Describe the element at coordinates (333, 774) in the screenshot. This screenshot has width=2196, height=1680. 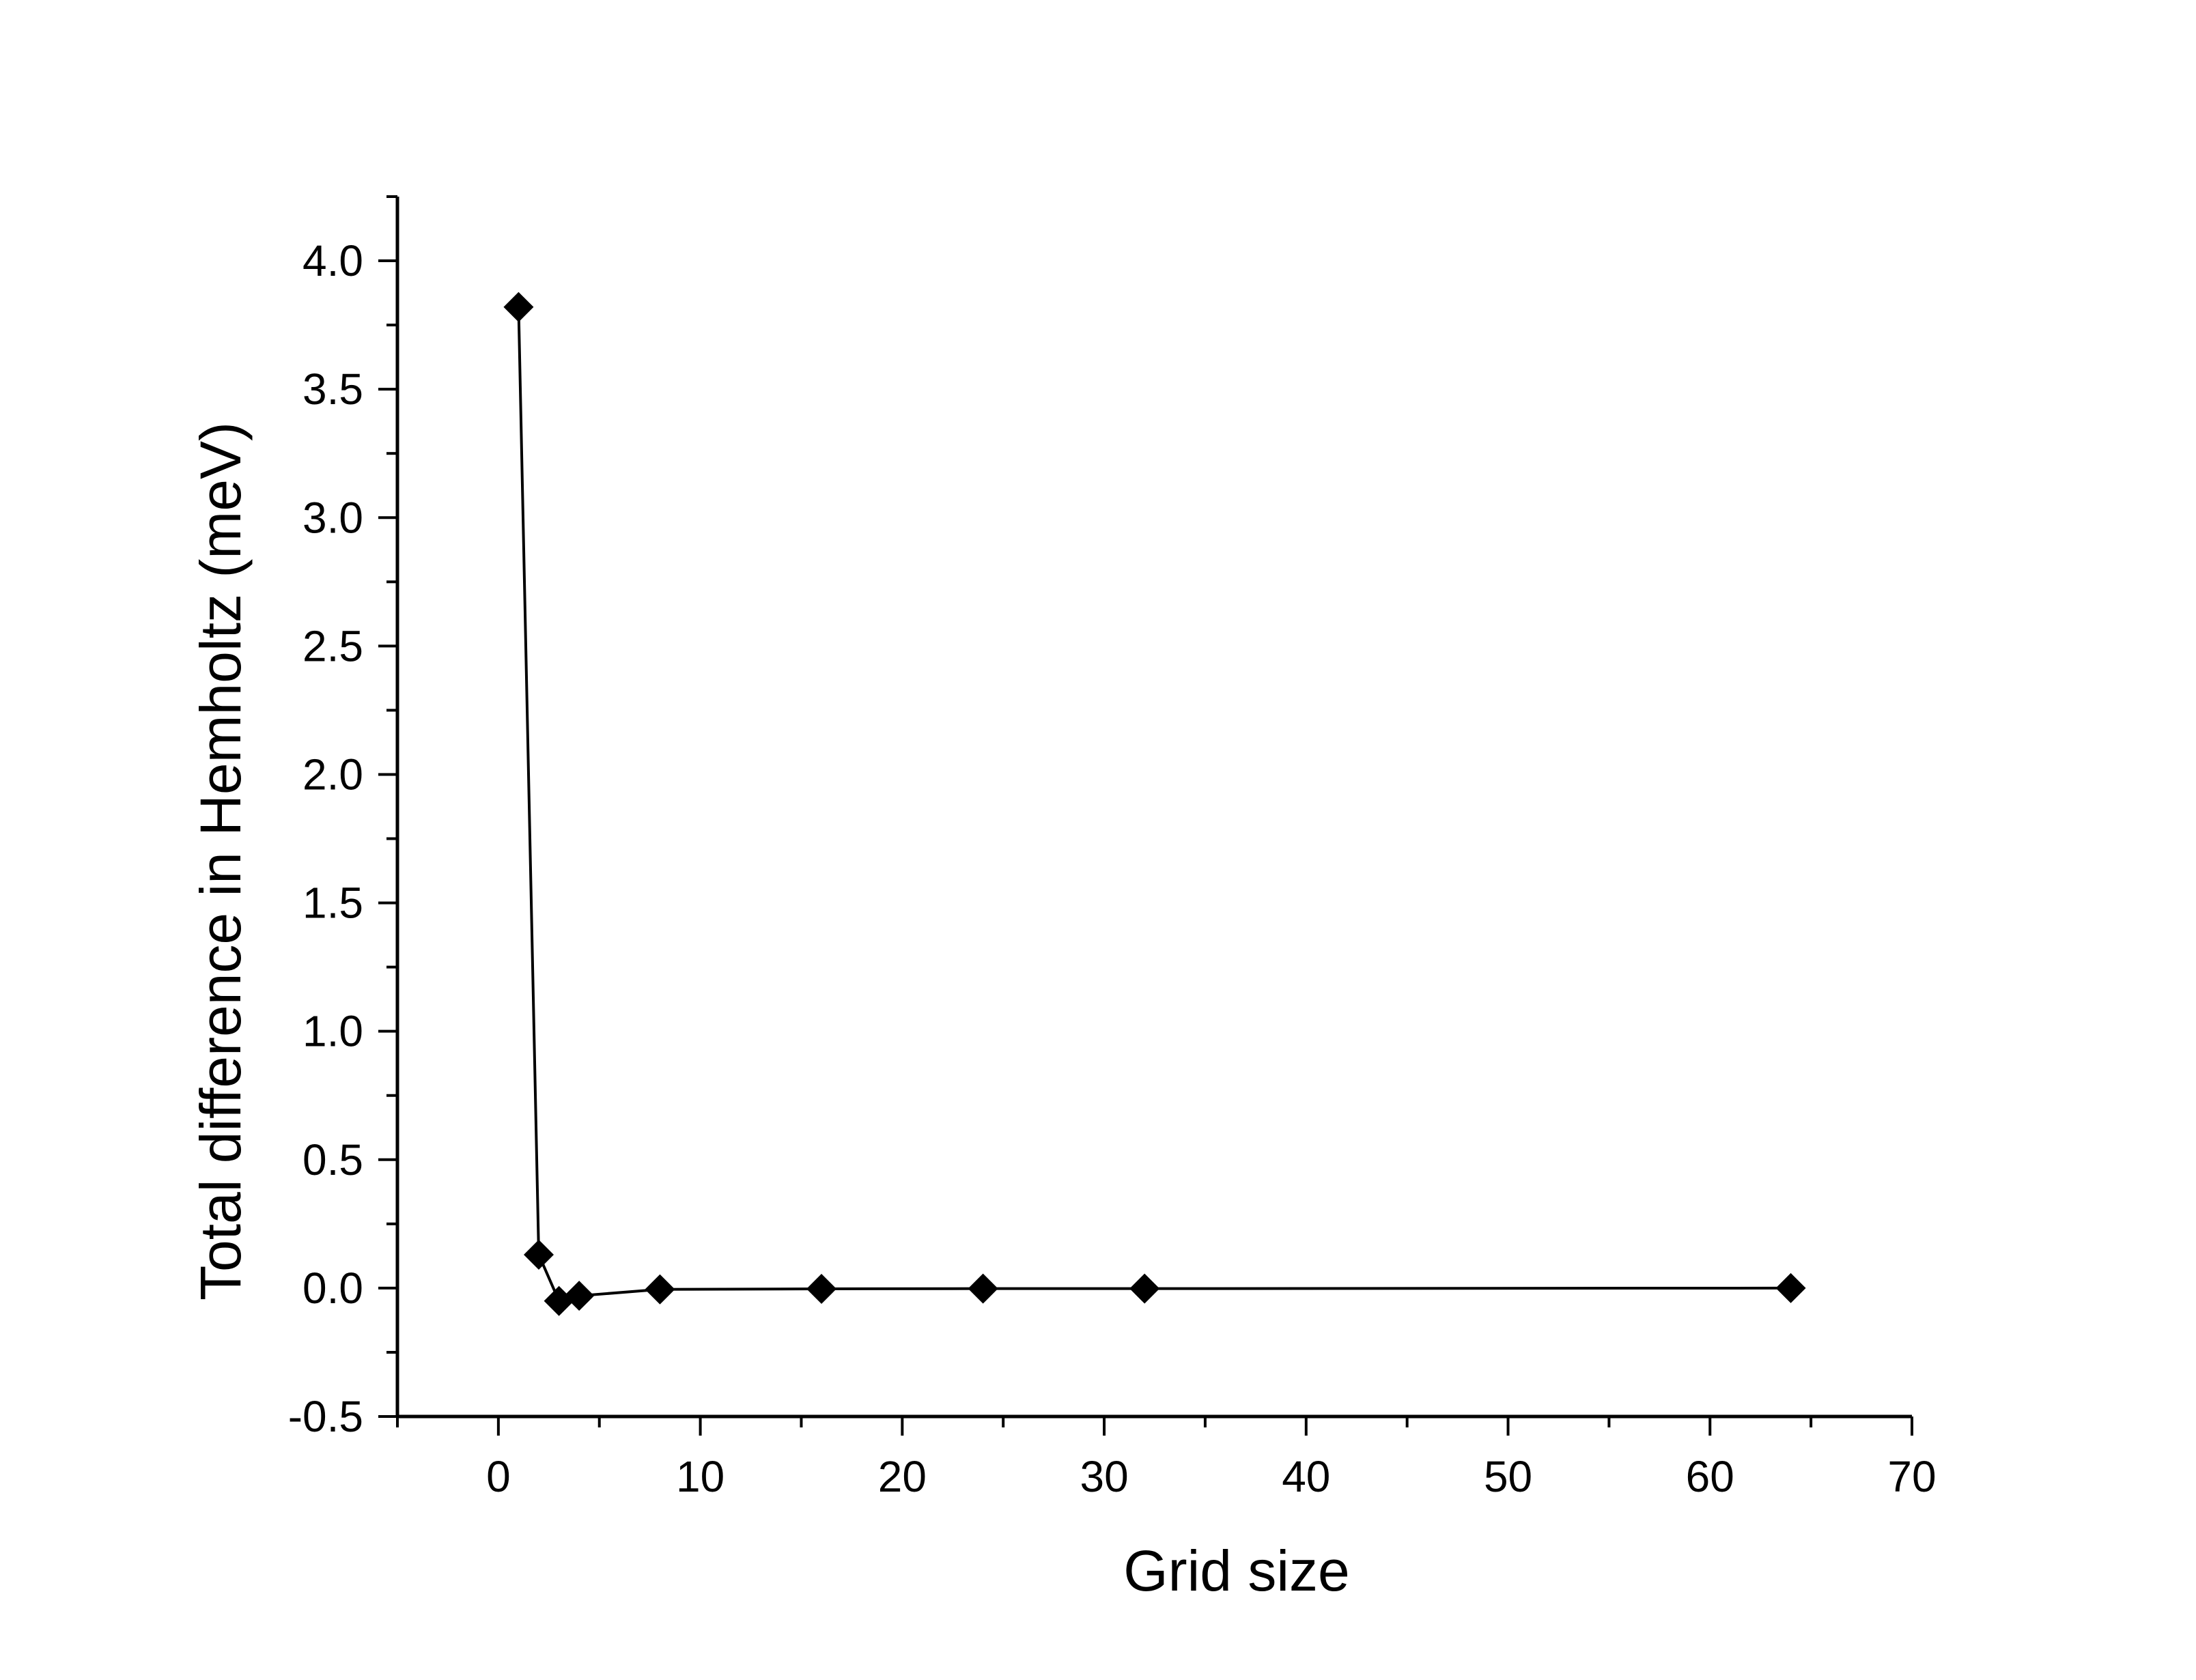
I see `y-tick-label: 2.0` at that location.